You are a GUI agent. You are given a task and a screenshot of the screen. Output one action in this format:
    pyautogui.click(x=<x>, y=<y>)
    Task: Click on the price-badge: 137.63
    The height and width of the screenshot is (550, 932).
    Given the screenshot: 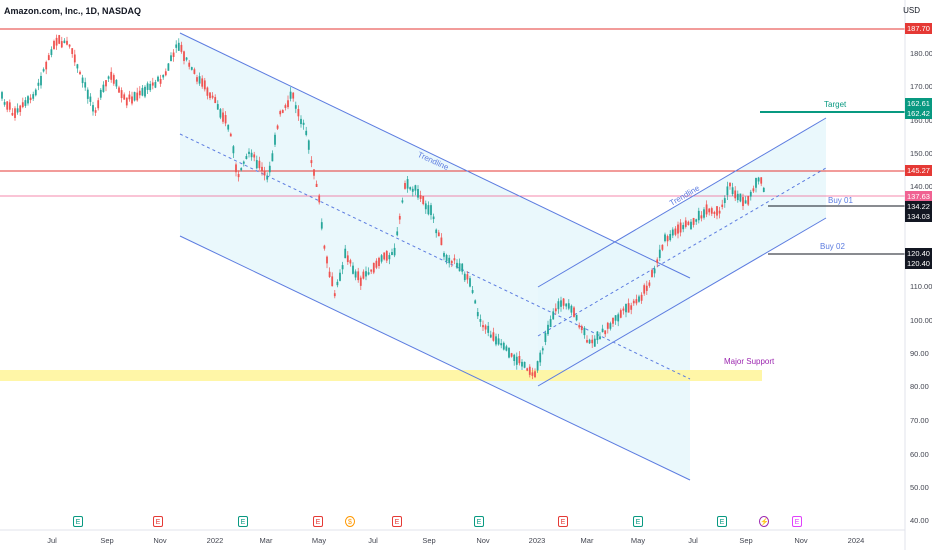 What is the action you would take?
    pyautogui.click(x=918, y=196)
    